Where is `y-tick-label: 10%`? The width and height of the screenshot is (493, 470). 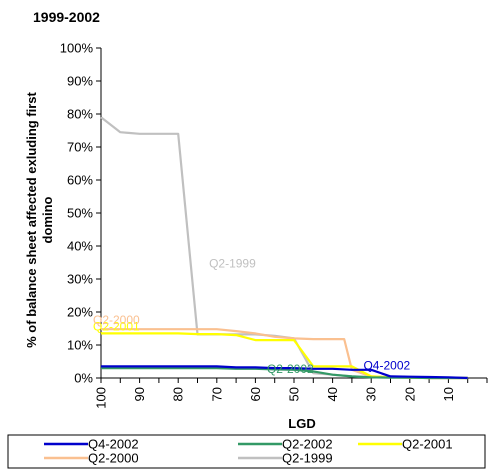
y-tick-label: 10% is located at coordinates (80, 345).